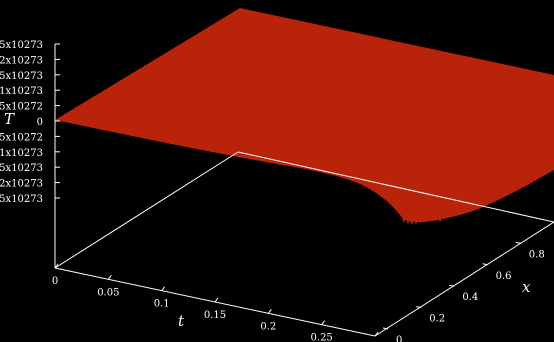  I want to click on T-tick-label-7: -1x10273, so click(21, 153).